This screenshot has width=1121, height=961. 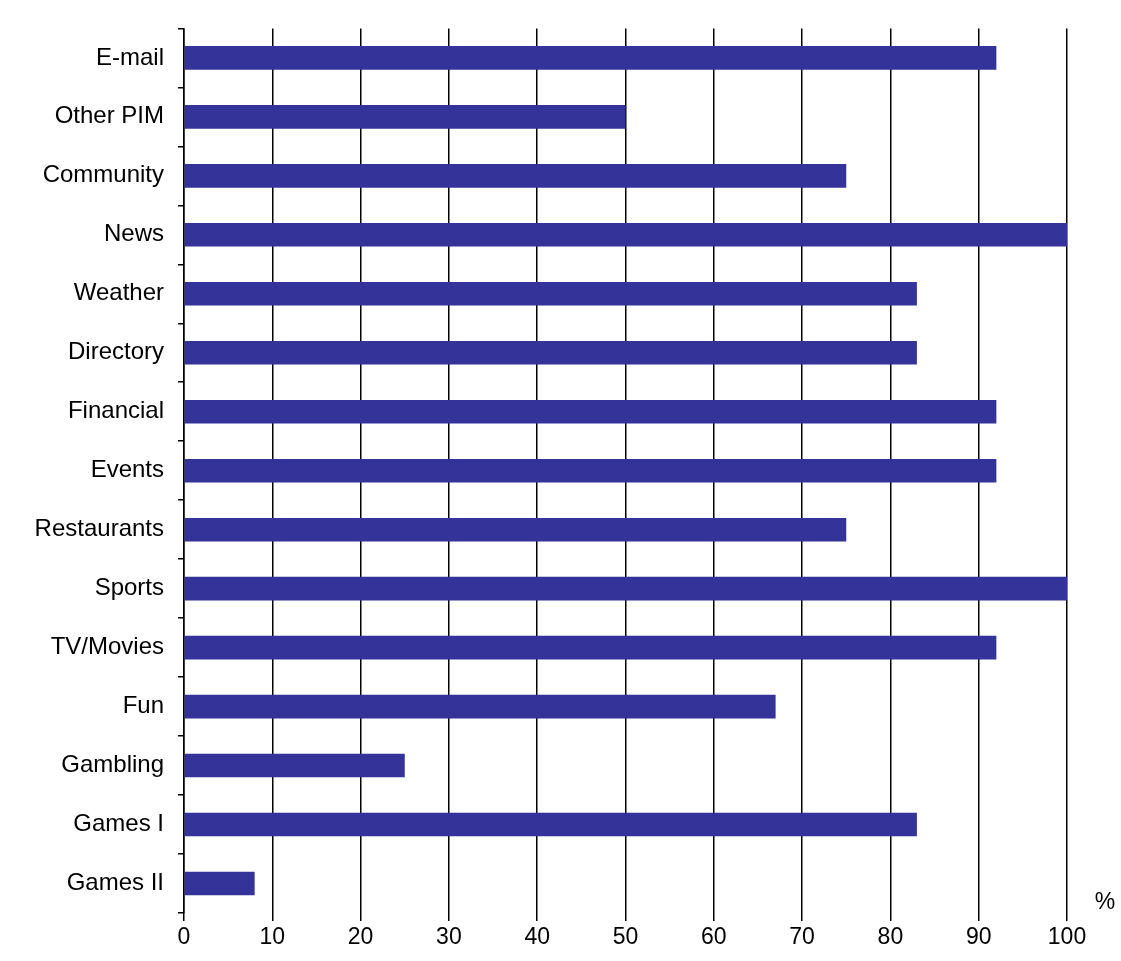 I want to click on x-axis-title: %, so click(x=1105, y=901).